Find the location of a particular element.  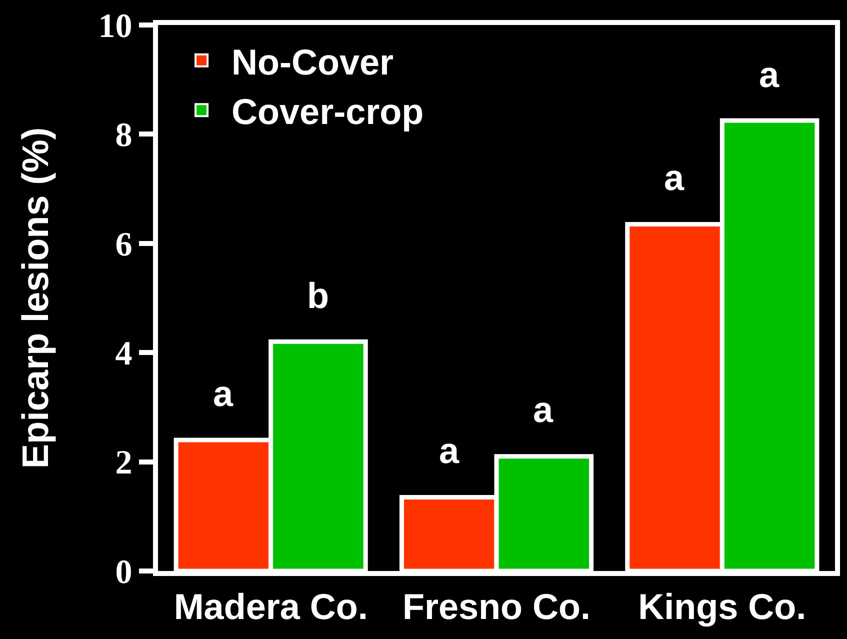

y-tick-label: 2 is located at coordinates (123, 463).